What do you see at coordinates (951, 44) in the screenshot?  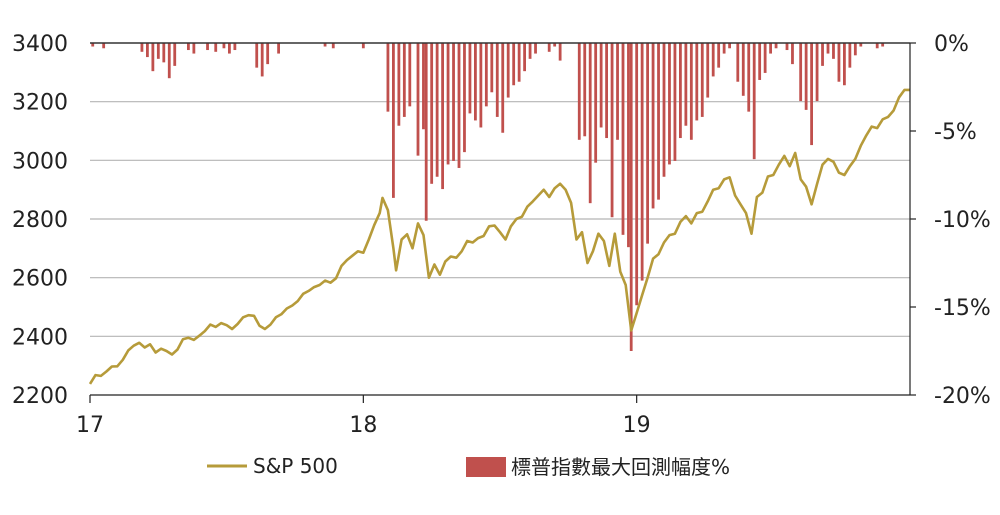 I see `y-right-tick-label: 0%` at bounding box center [951, 44].